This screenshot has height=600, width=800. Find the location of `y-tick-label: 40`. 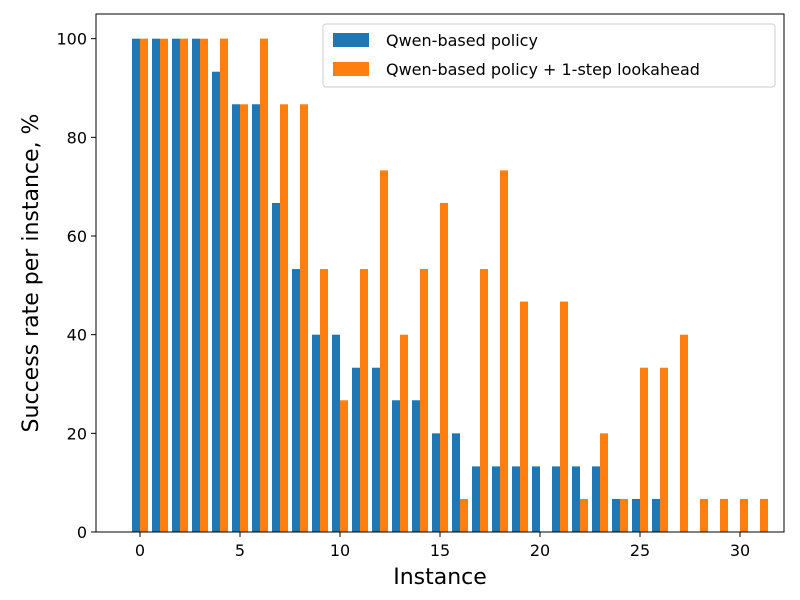

y-tick-label: 40 is located at coordinates (77, 335).